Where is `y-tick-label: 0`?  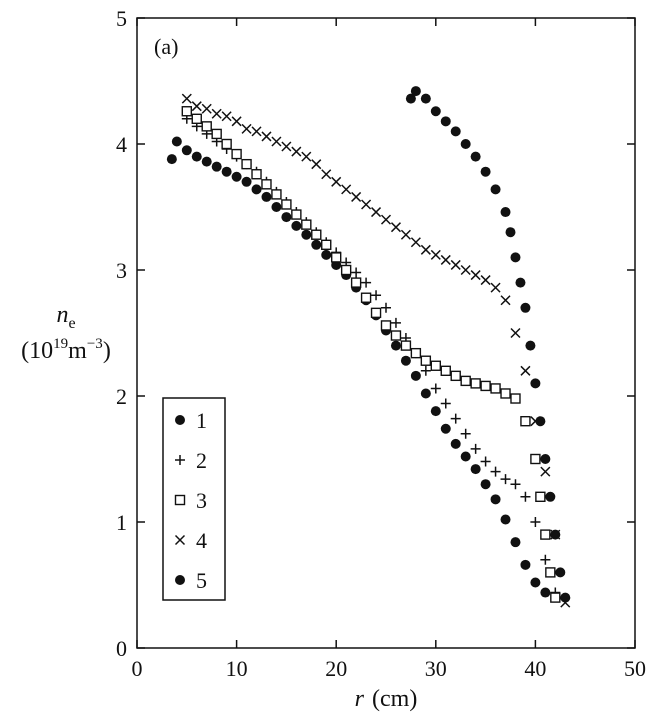 y-tick-label: 0 is located at coordinates (121, 648).